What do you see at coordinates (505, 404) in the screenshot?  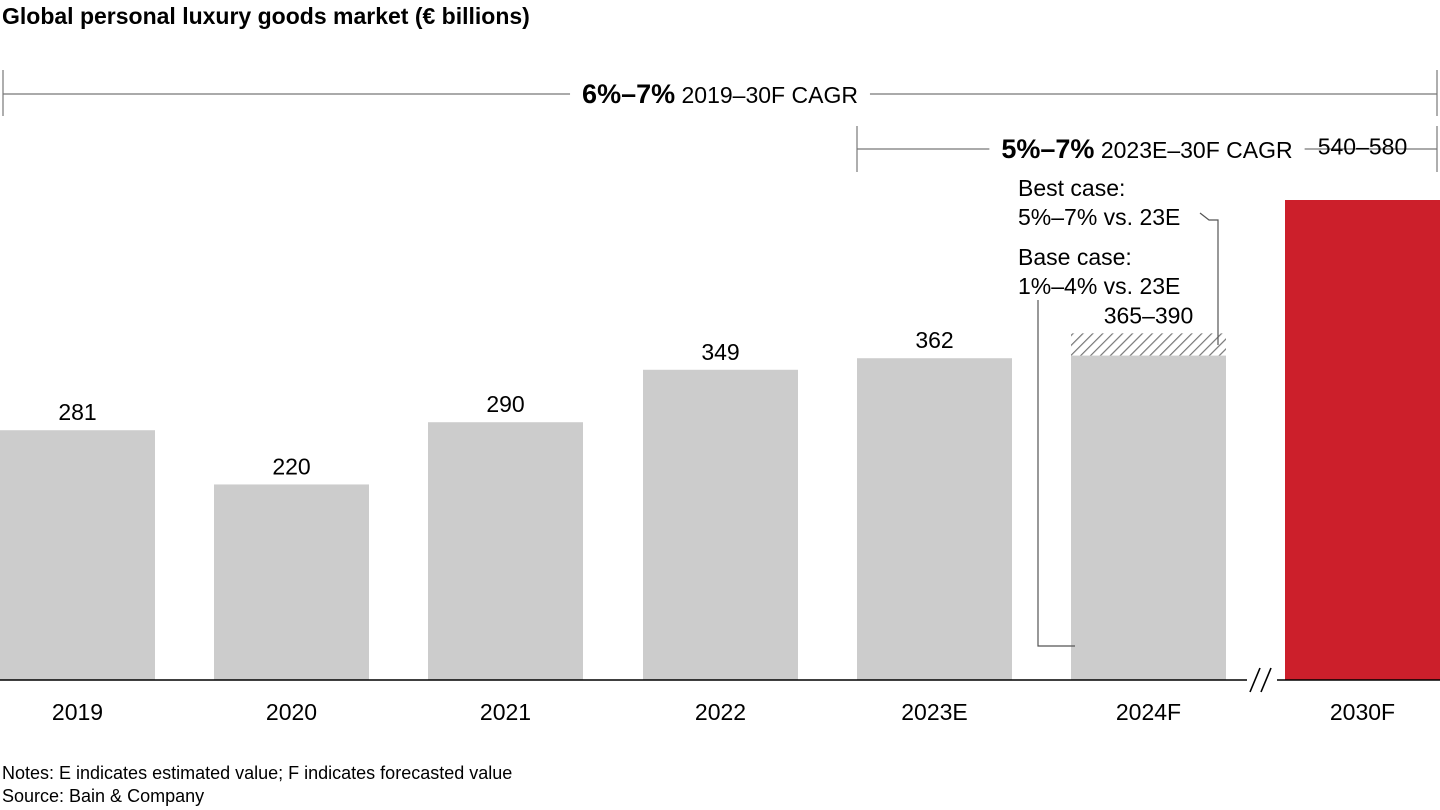 I see `data-label-2021: 290` at bounding box center [505, 404].